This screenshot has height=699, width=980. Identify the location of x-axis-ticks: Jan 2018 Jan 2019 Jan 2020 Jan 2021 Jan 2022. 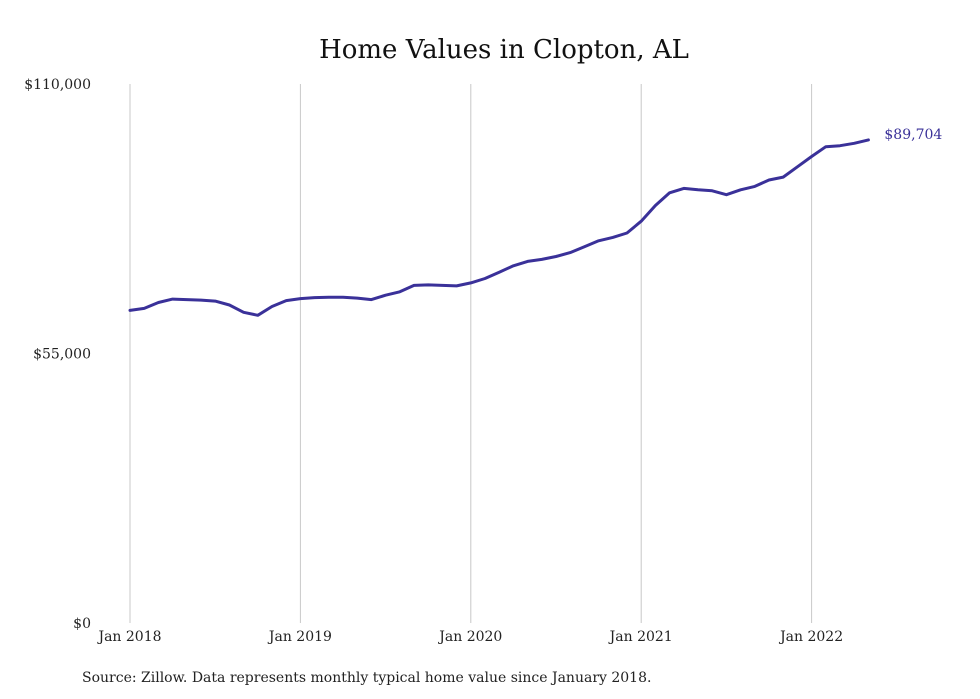
(469, 637).